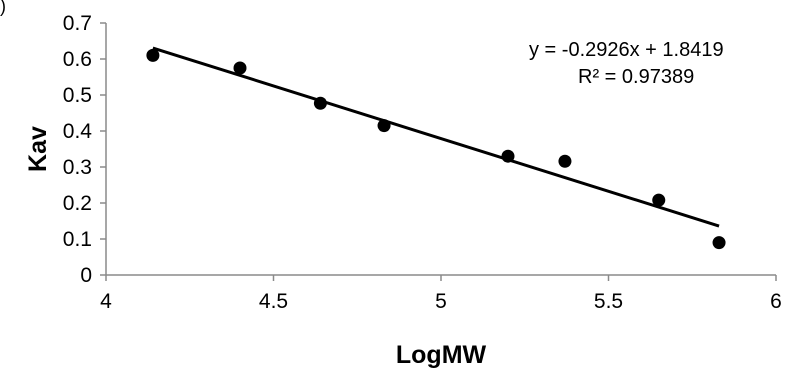 The width and height of the screenshot is (789, 374). I want to click on y-tick-label: 0.3, so click(77, 167).